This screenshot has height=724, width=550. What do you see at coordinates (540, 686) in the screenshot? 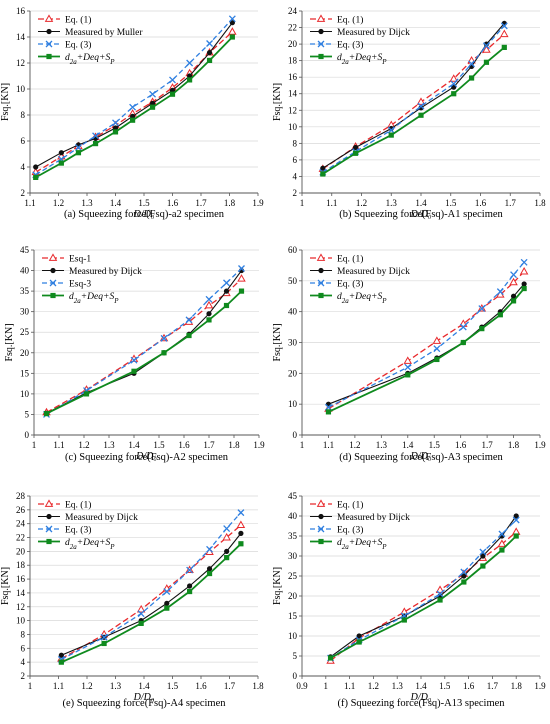
I see `x-tick-label: 1.9` at bounding box center [540, 686].